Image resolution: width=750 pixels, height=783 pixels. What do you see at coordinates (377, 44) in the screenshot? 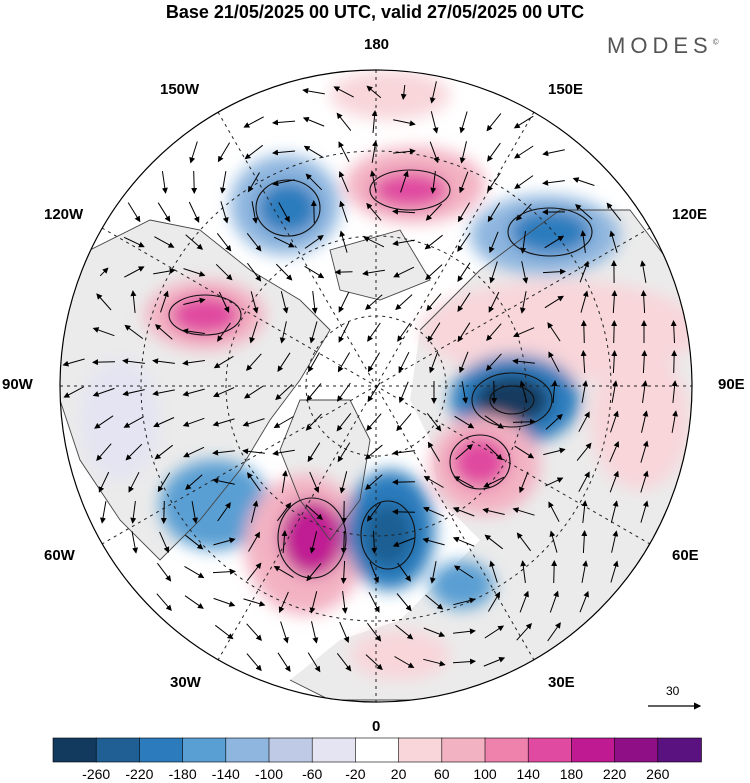
I see `lon-label-180: 180` at bounding box center [377, 44].